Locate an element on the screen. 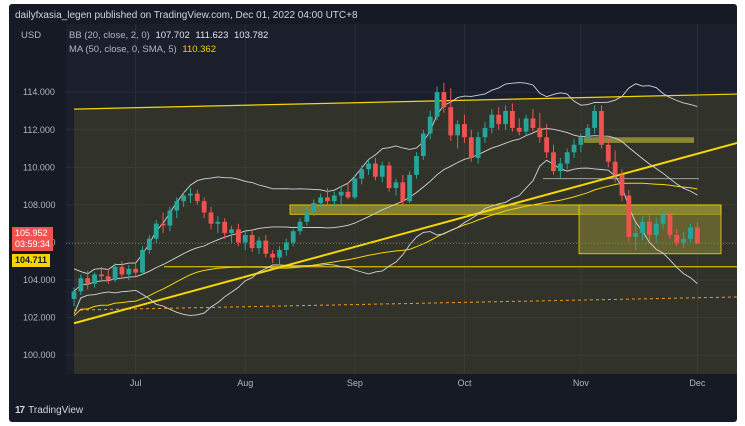  upper-zone is located at coordinates (639, 140).